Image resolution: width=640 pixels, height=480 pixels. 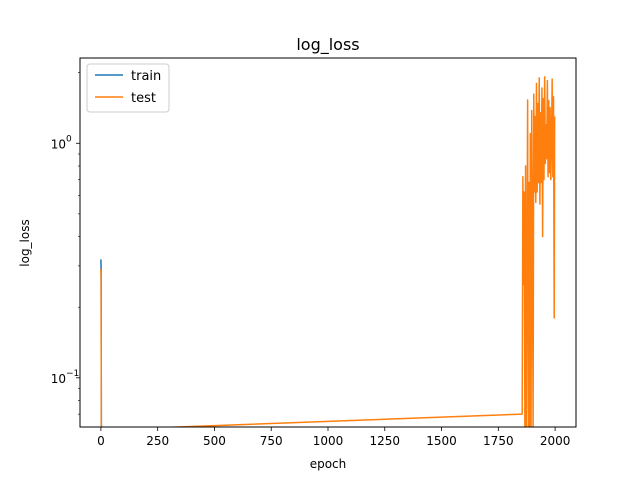 What do you see at coordinates (72, 374) in the screenshot?
I see `y-tick-exponent: −1` at bounding box center [72, 374].